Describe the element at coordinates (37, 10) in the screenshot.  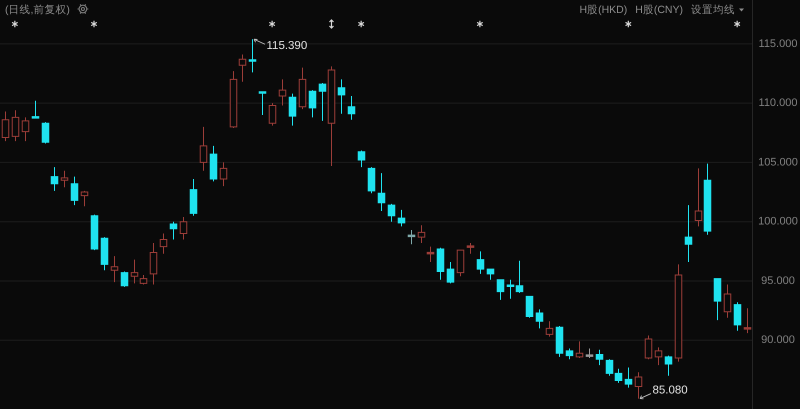
I see `subtitle: (日线,前复权)` at that location.